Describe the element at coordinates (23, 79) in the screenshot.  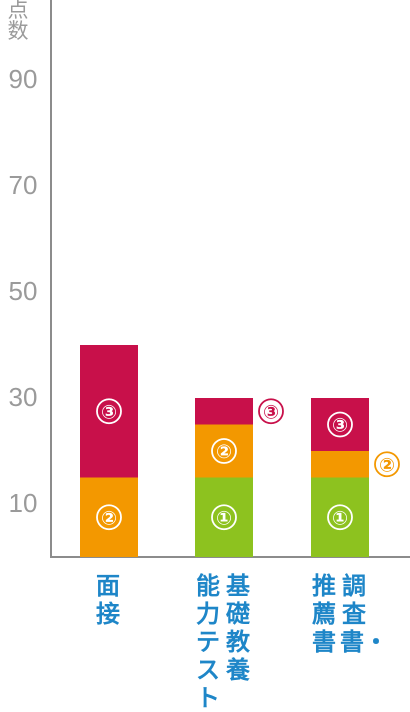
I see `y-tick-label: 90` at that location.